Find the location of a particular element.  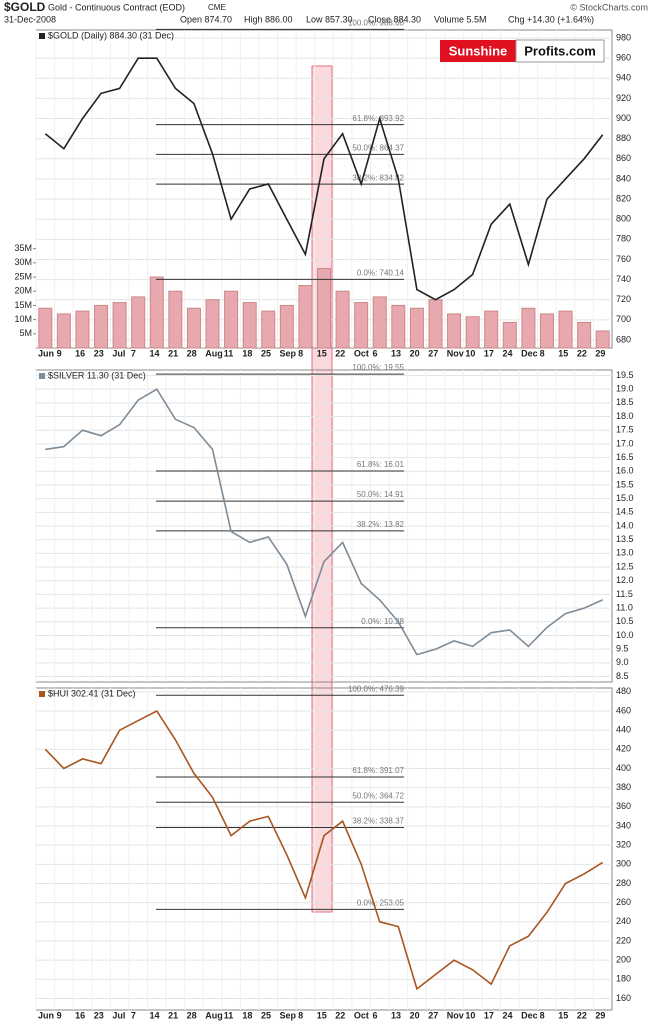

y-tick-label: 200 is located at coordinates (623, 960).